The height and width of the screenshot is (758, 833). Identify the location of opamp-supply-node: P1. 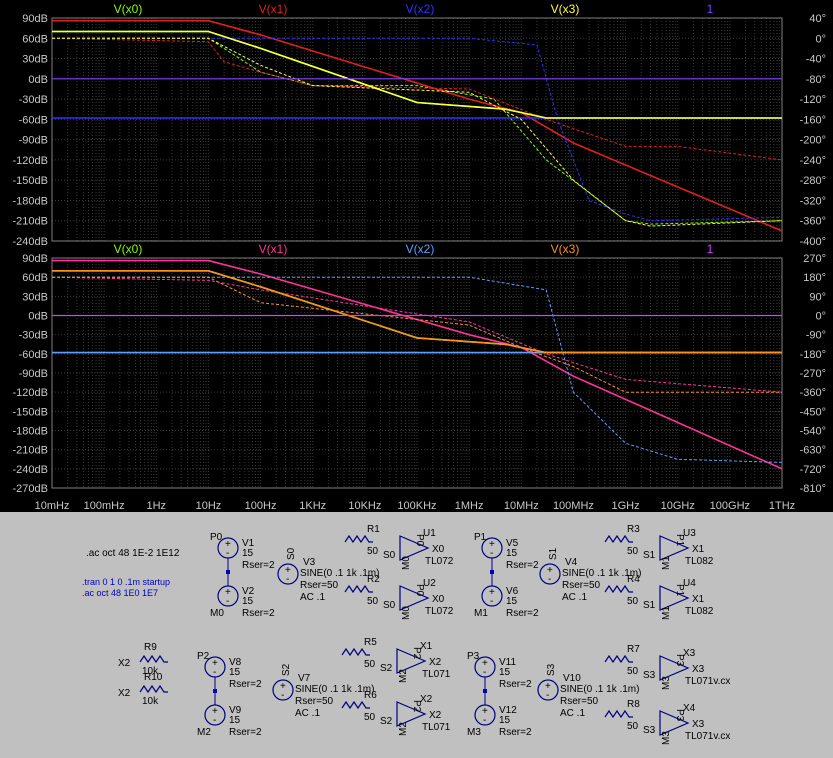
(679, 540).